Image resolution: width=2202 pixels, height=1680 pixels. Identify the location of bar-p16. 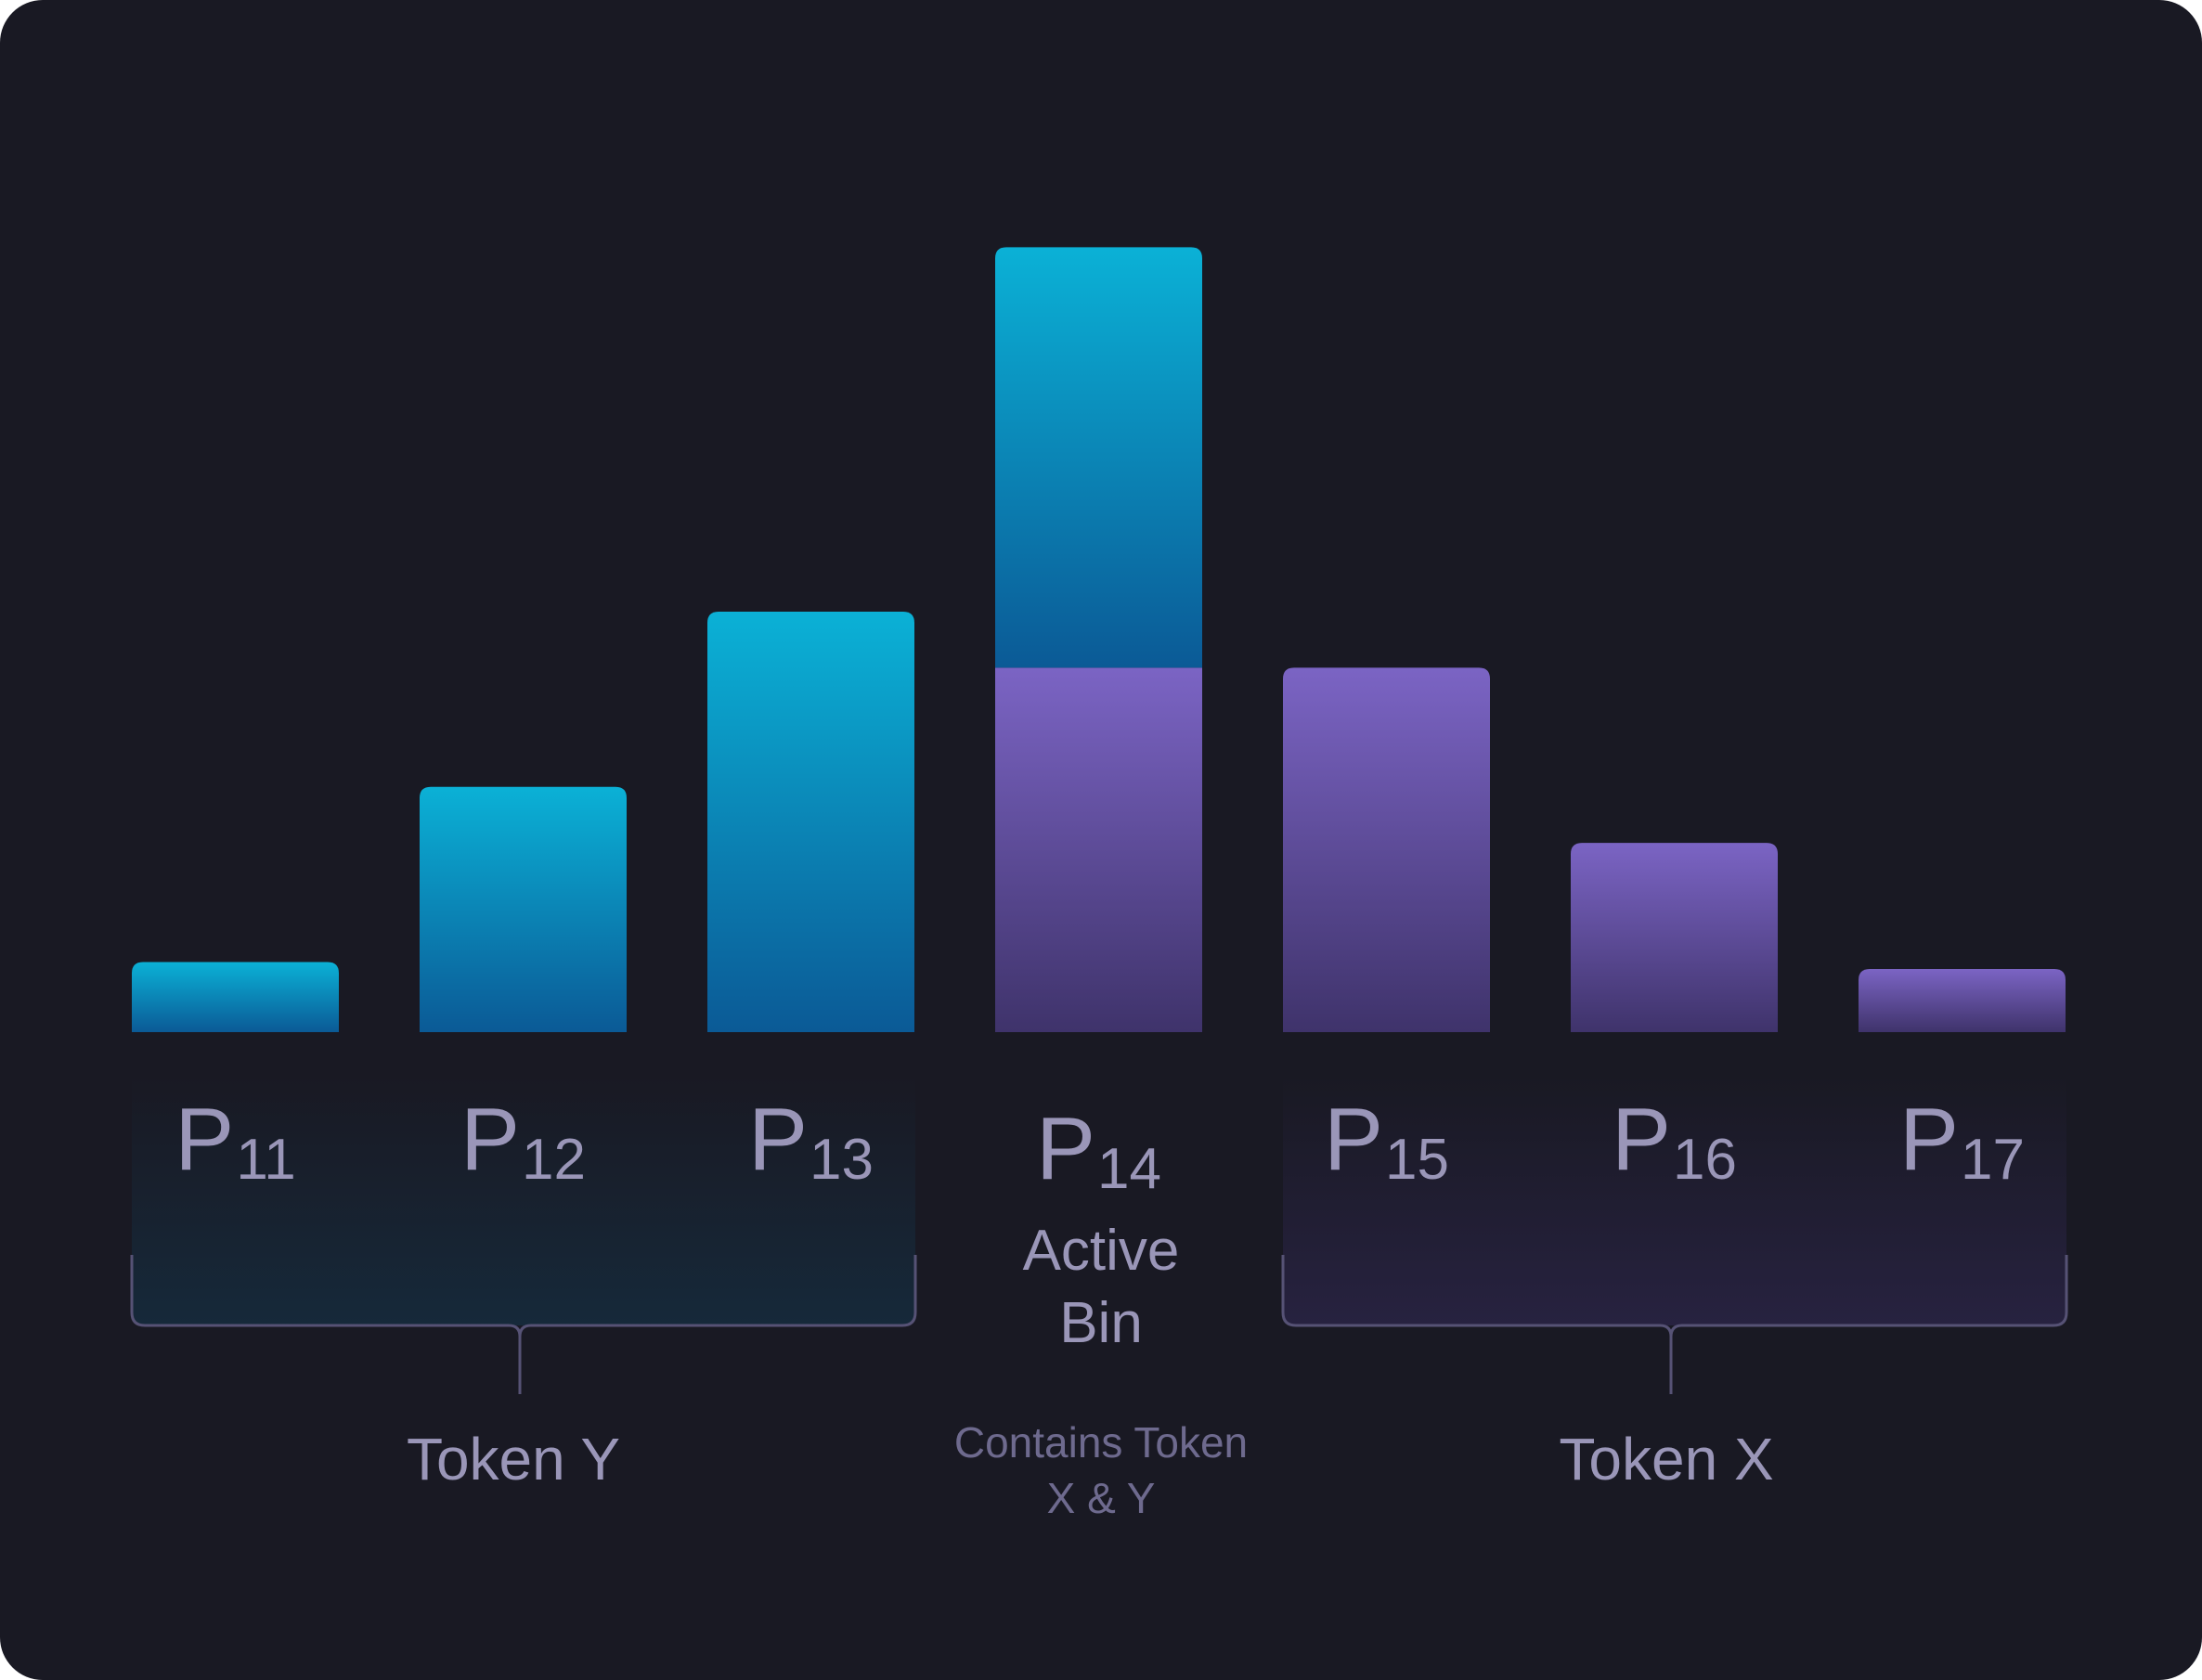
(1674, 937).